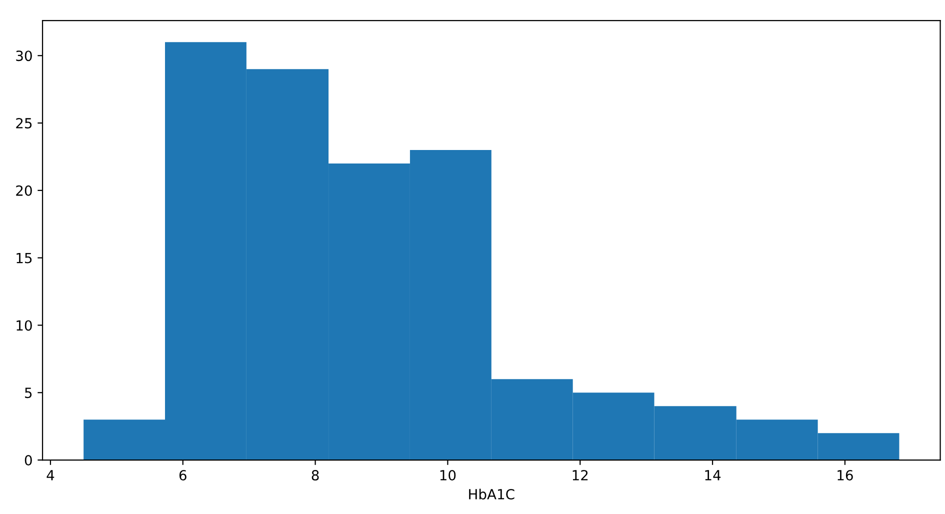  What do you see at coordinates (24, 190) in the screenshot?
I see `y-tick-label: 20` at bounding box center [24, 190].